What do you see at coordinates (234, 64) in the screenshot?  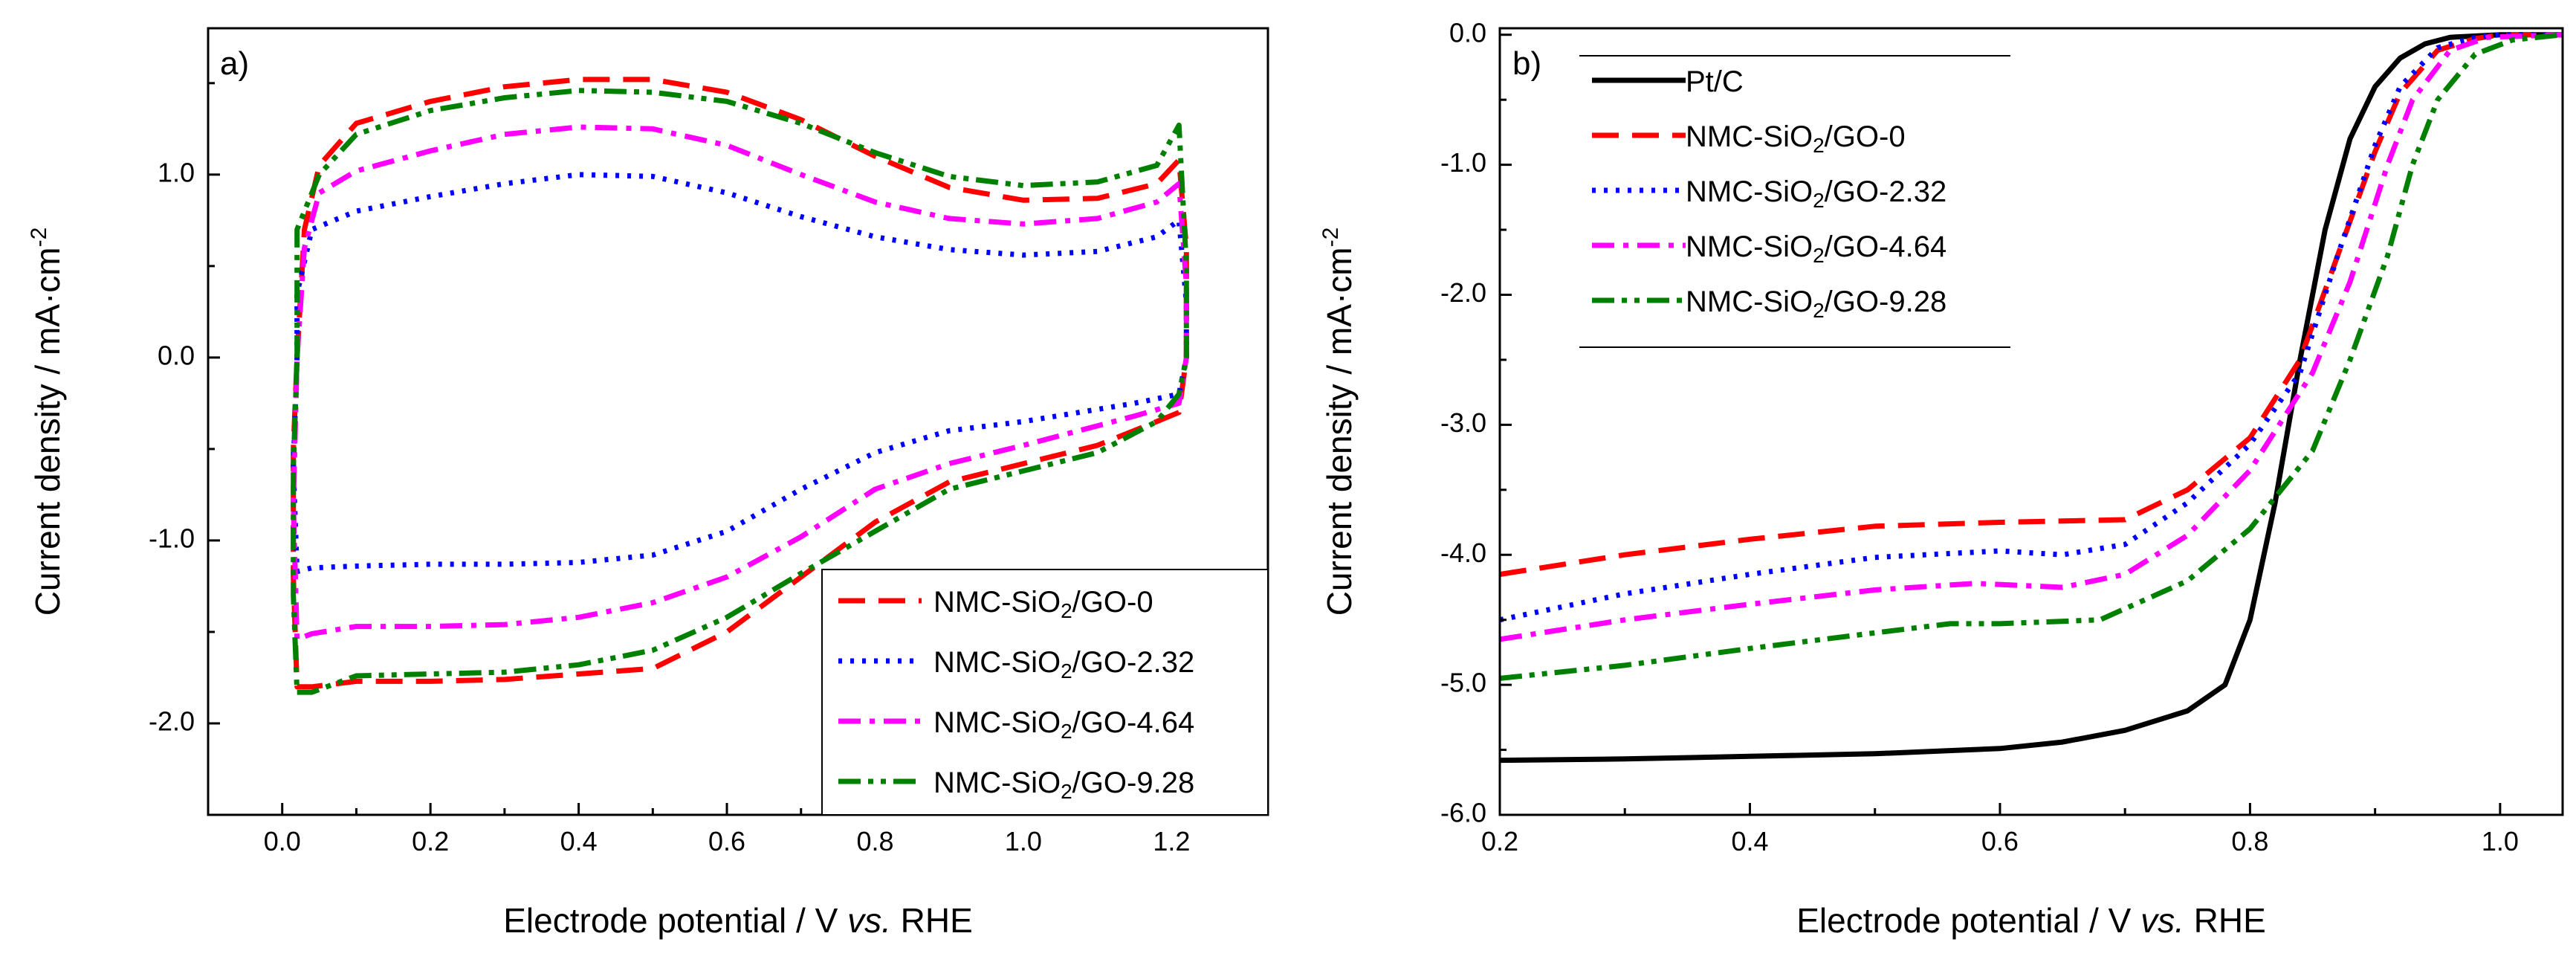 I see `panel-label: a)` at bounding box center [234, 64].